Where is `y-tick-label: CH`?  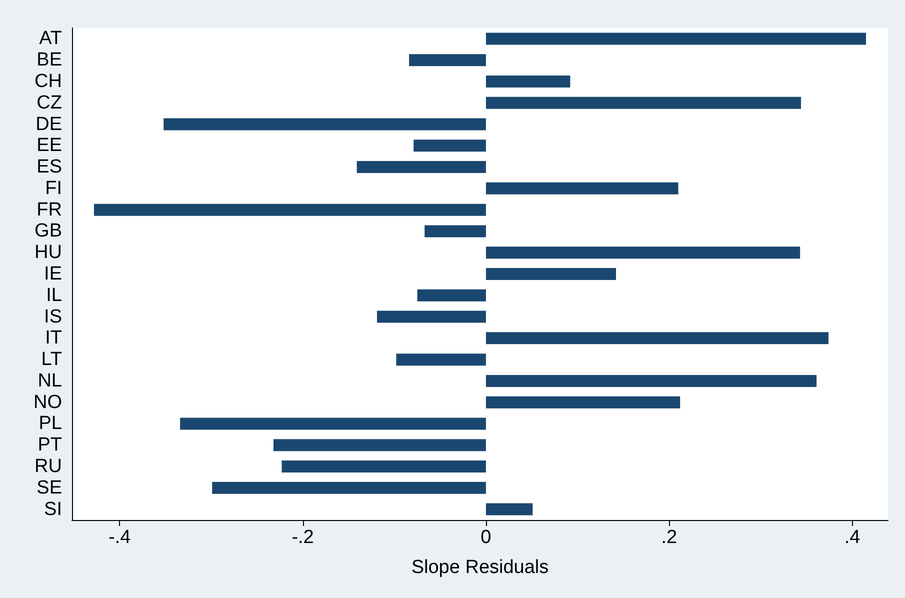 y-tick-label: CH is located at coordinates (48, 81).